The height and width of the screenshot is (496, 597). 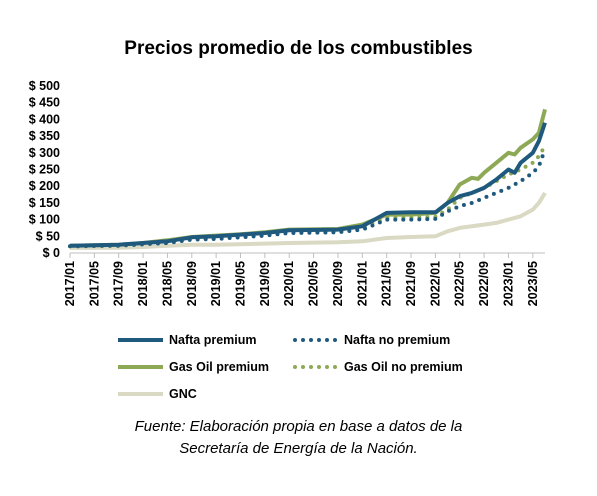 I want to click on legend-label: Gas Oil premium, so click(x=219, y=367).